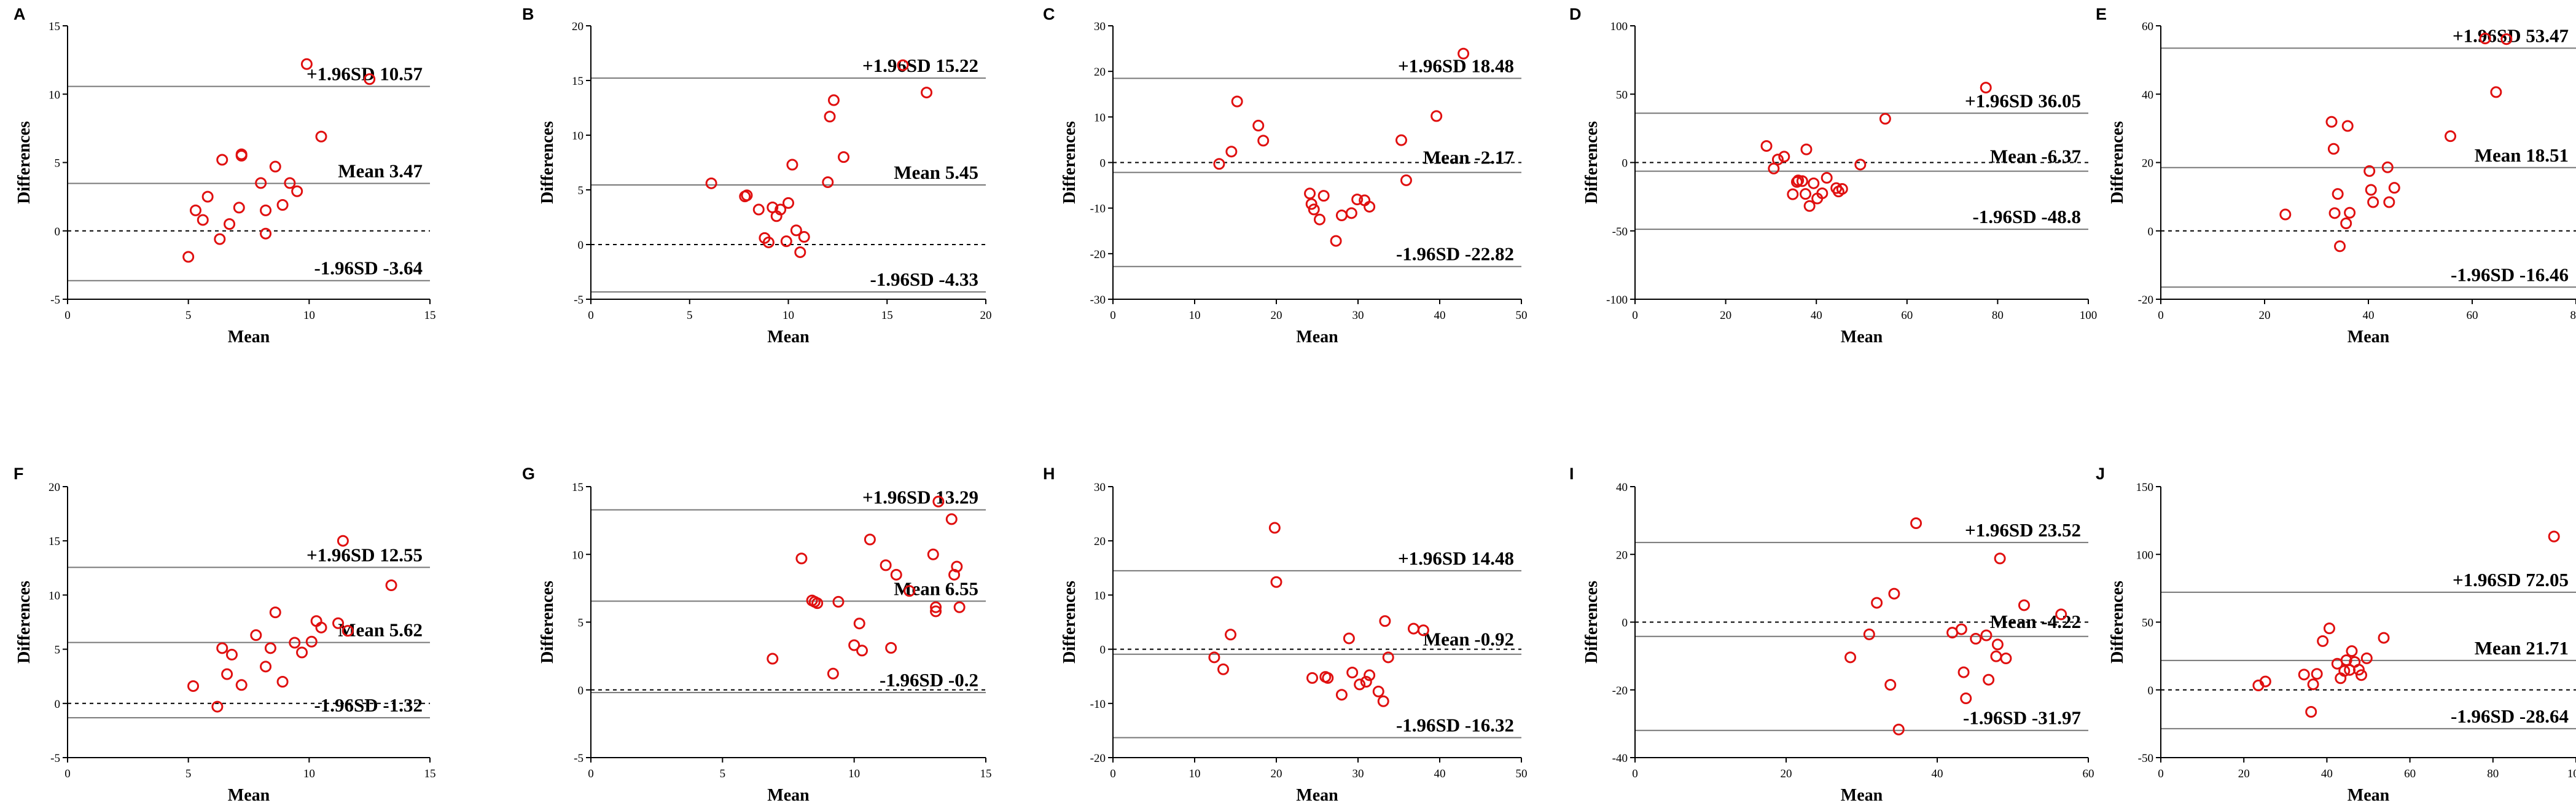 Image resolution: width=2576 pixels, height=808 pixels. What do you see at coordinates (1456, 65) in the screenshot?
I see `upper-loa-label: +1.96SD 18.48` at bounding box center [1456, 65].